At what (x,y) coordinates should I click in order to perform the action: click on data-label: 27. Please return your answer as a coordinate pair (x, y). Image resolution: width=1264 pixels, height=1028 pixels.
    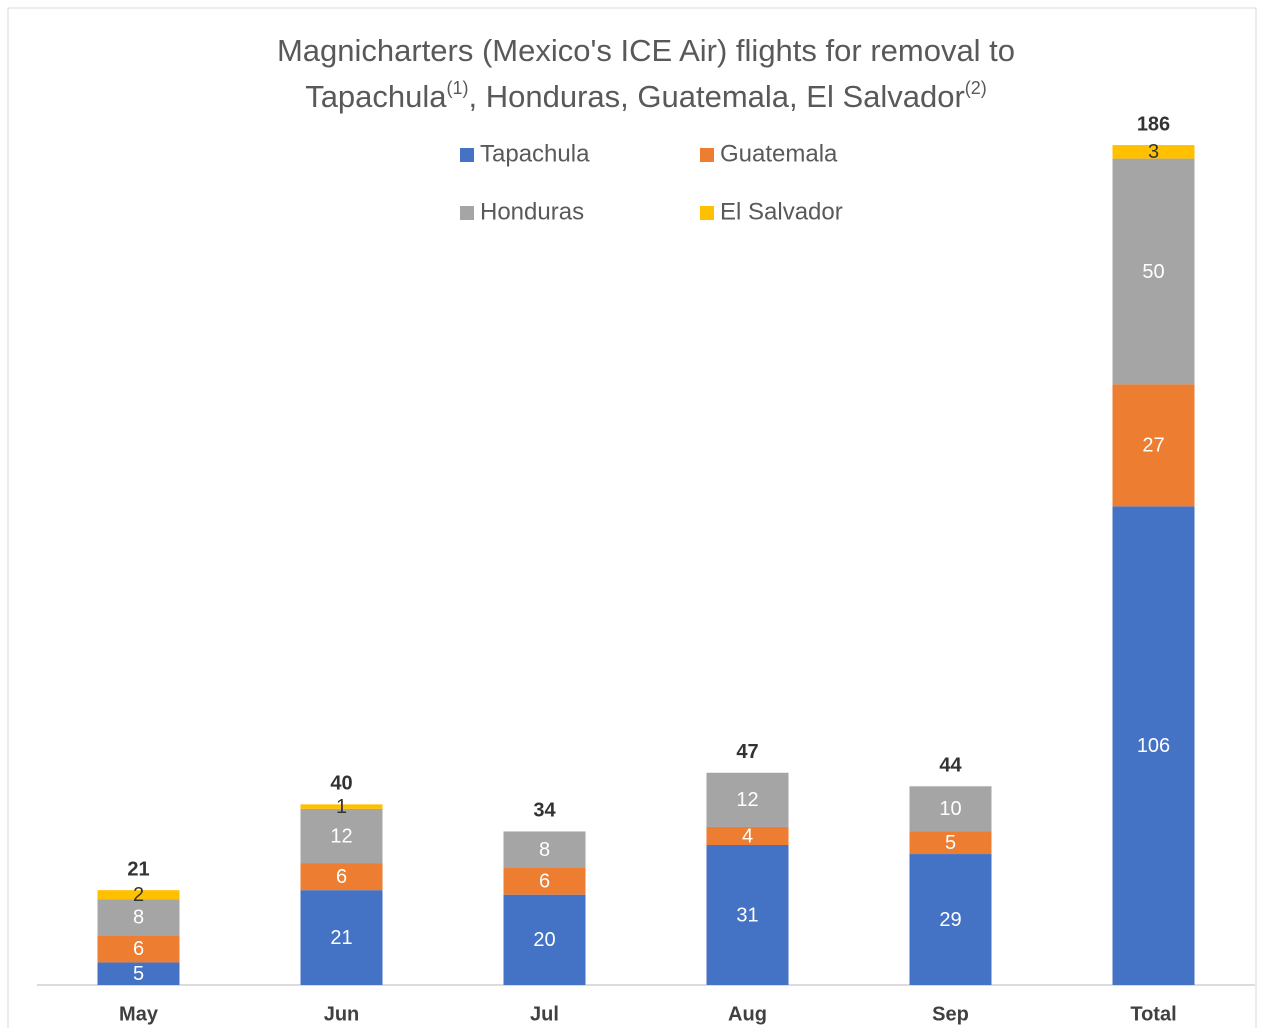
    Looking at the image, I should click on (1153, 446).